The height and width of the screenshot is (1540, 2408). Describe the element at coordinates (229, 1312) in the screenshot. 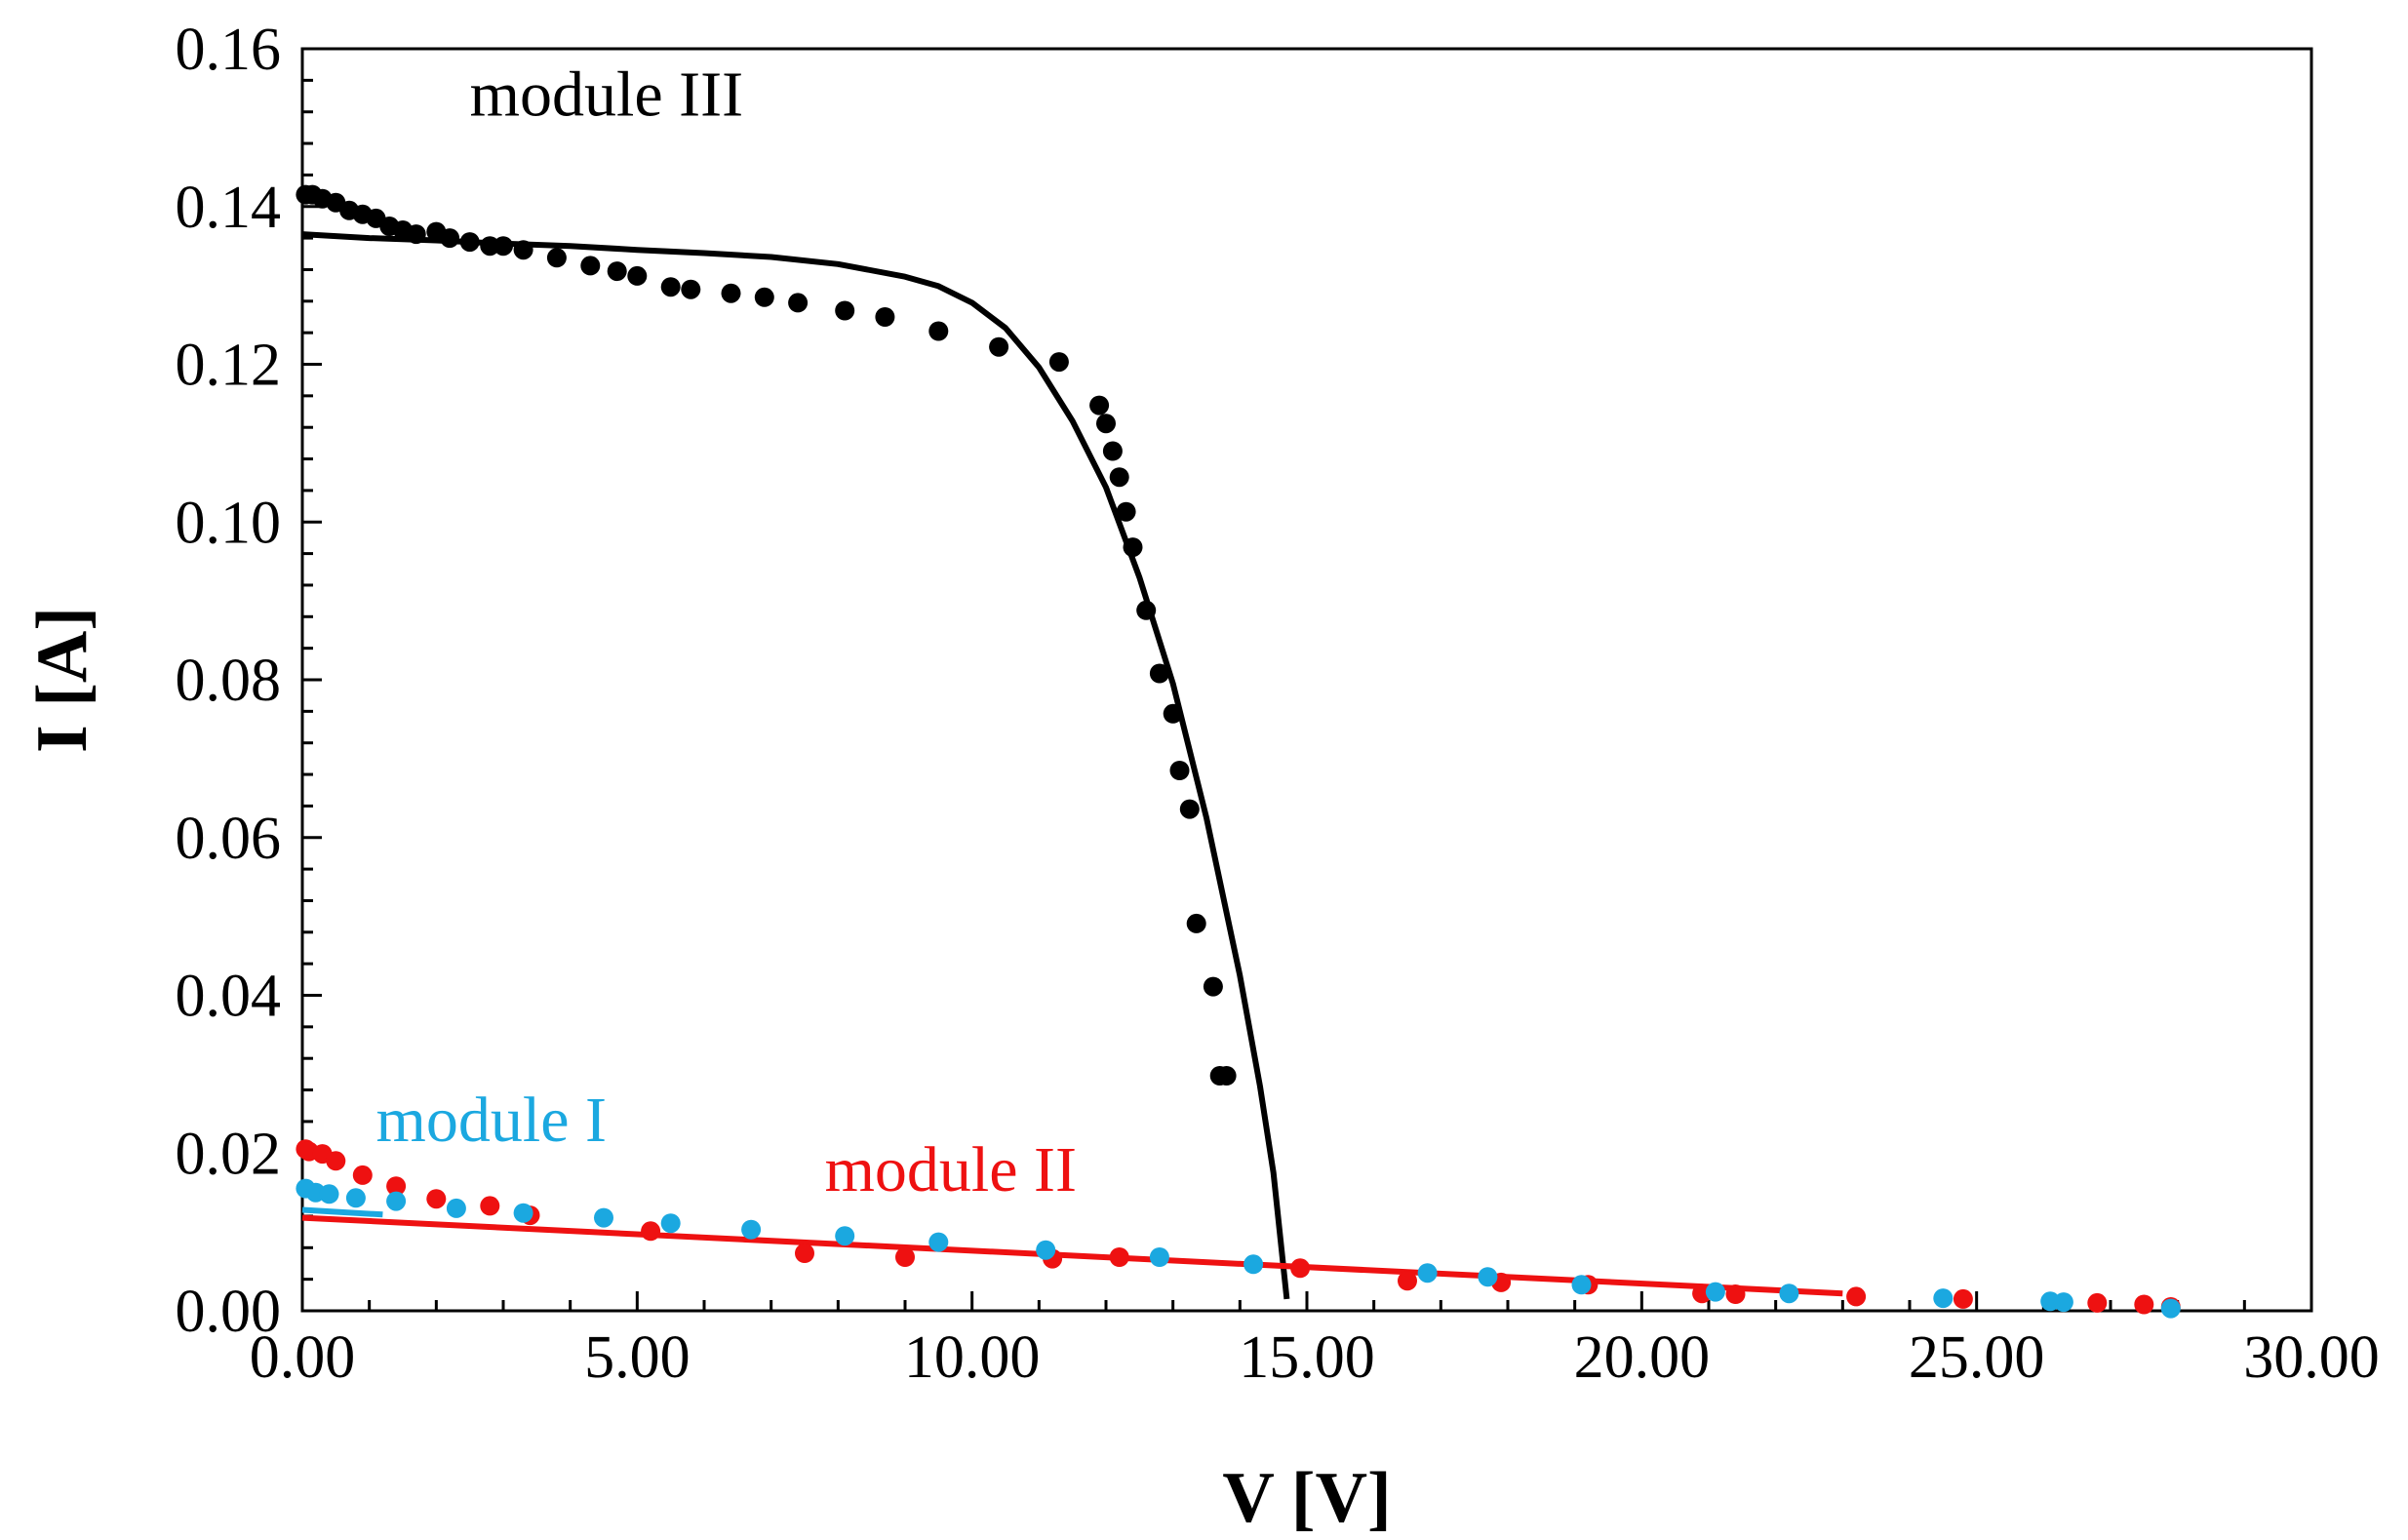

I see `y-tick-label: 0.00` at that location.